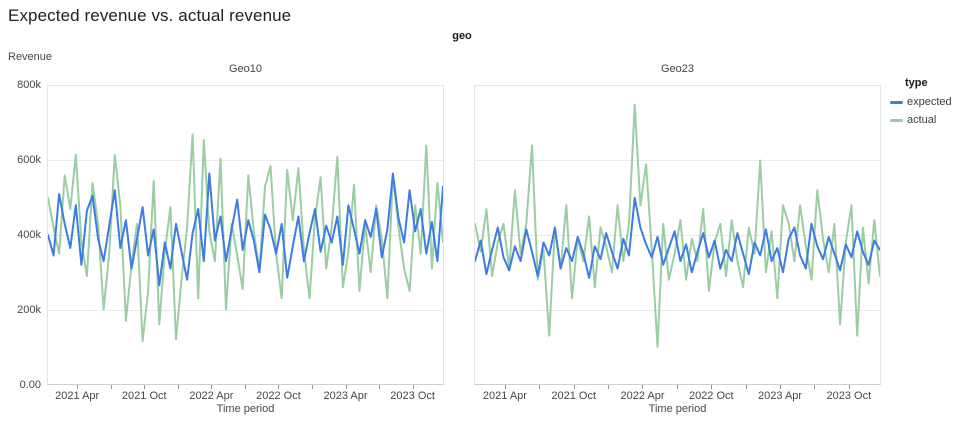  Describe the element at coordinates (29, 310) in the screenshot. I see `y-axis-tick-label: 200k` at that location.